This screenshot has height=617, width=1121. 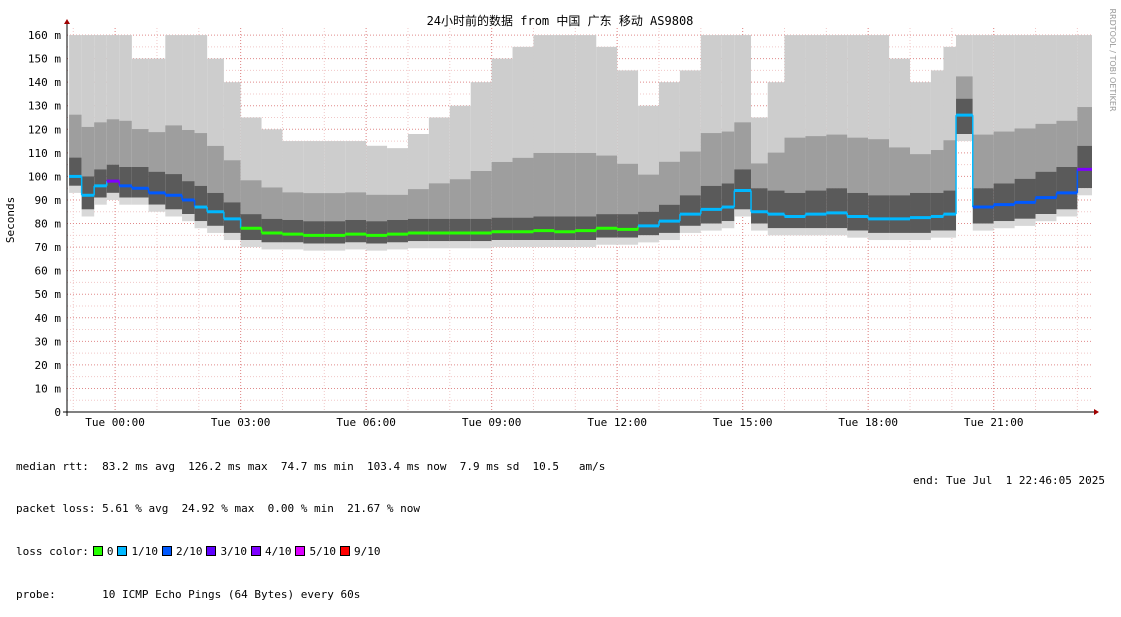 What do you see at coordinates (1112, 59) in the screenshot?
I see `rrdtool-credit: RRDTOOL / TOBI OETIKER` at bounding box center [1112, 59].